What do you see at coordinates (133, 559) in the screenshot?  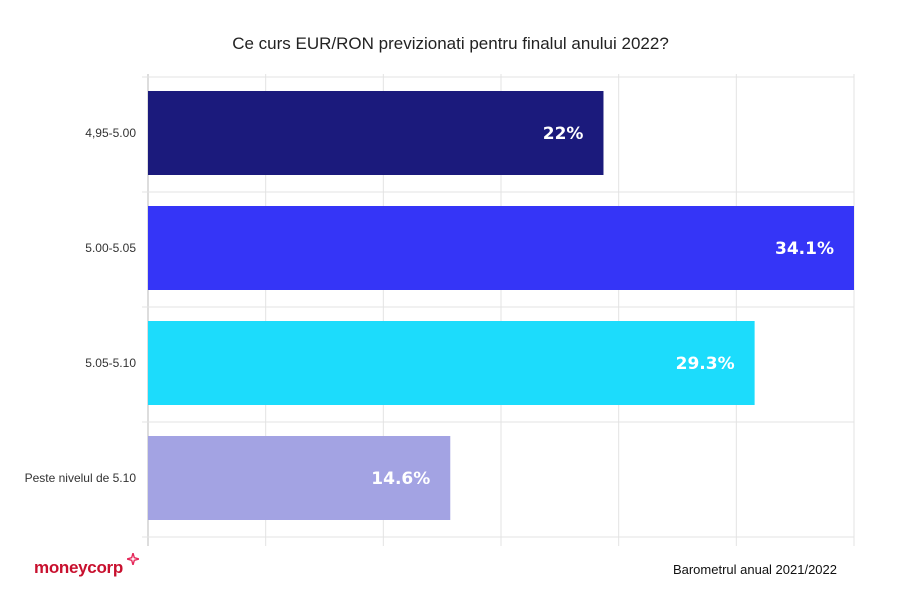 I see `sparkle-icon` at bounding box center [133, 559].